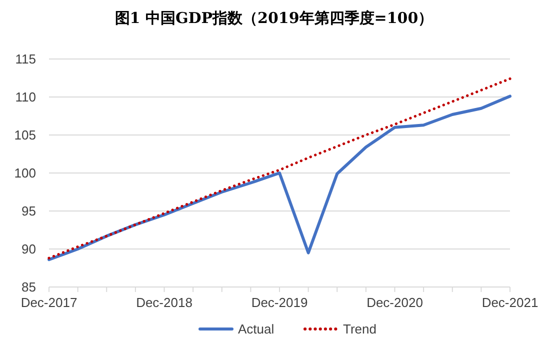 The image size is (548, 347). I want to click on y-tick-label: 100, so click(25, 173).